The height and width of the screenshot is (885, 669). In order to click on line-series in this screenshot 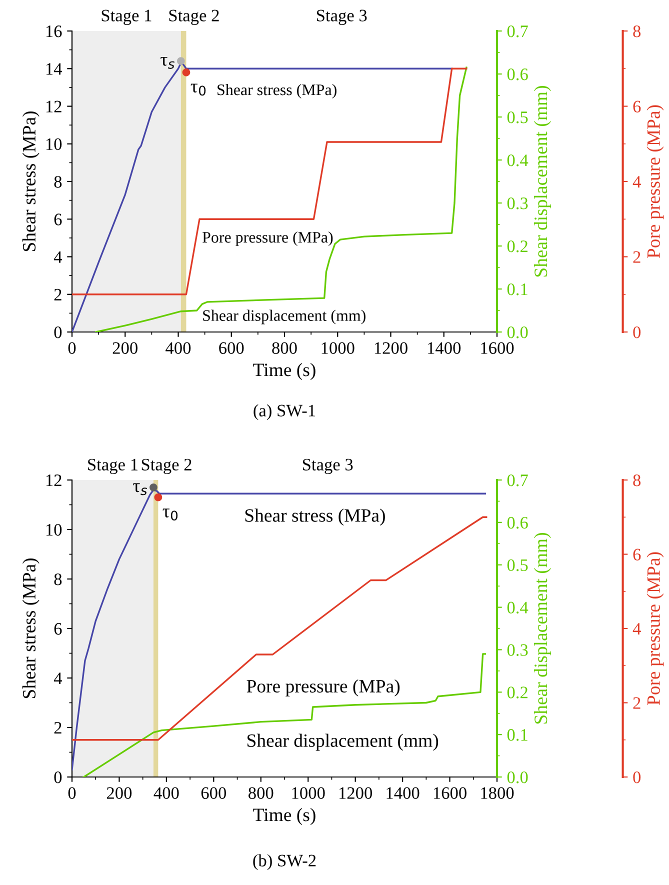, I will do `click(284, 715)`.